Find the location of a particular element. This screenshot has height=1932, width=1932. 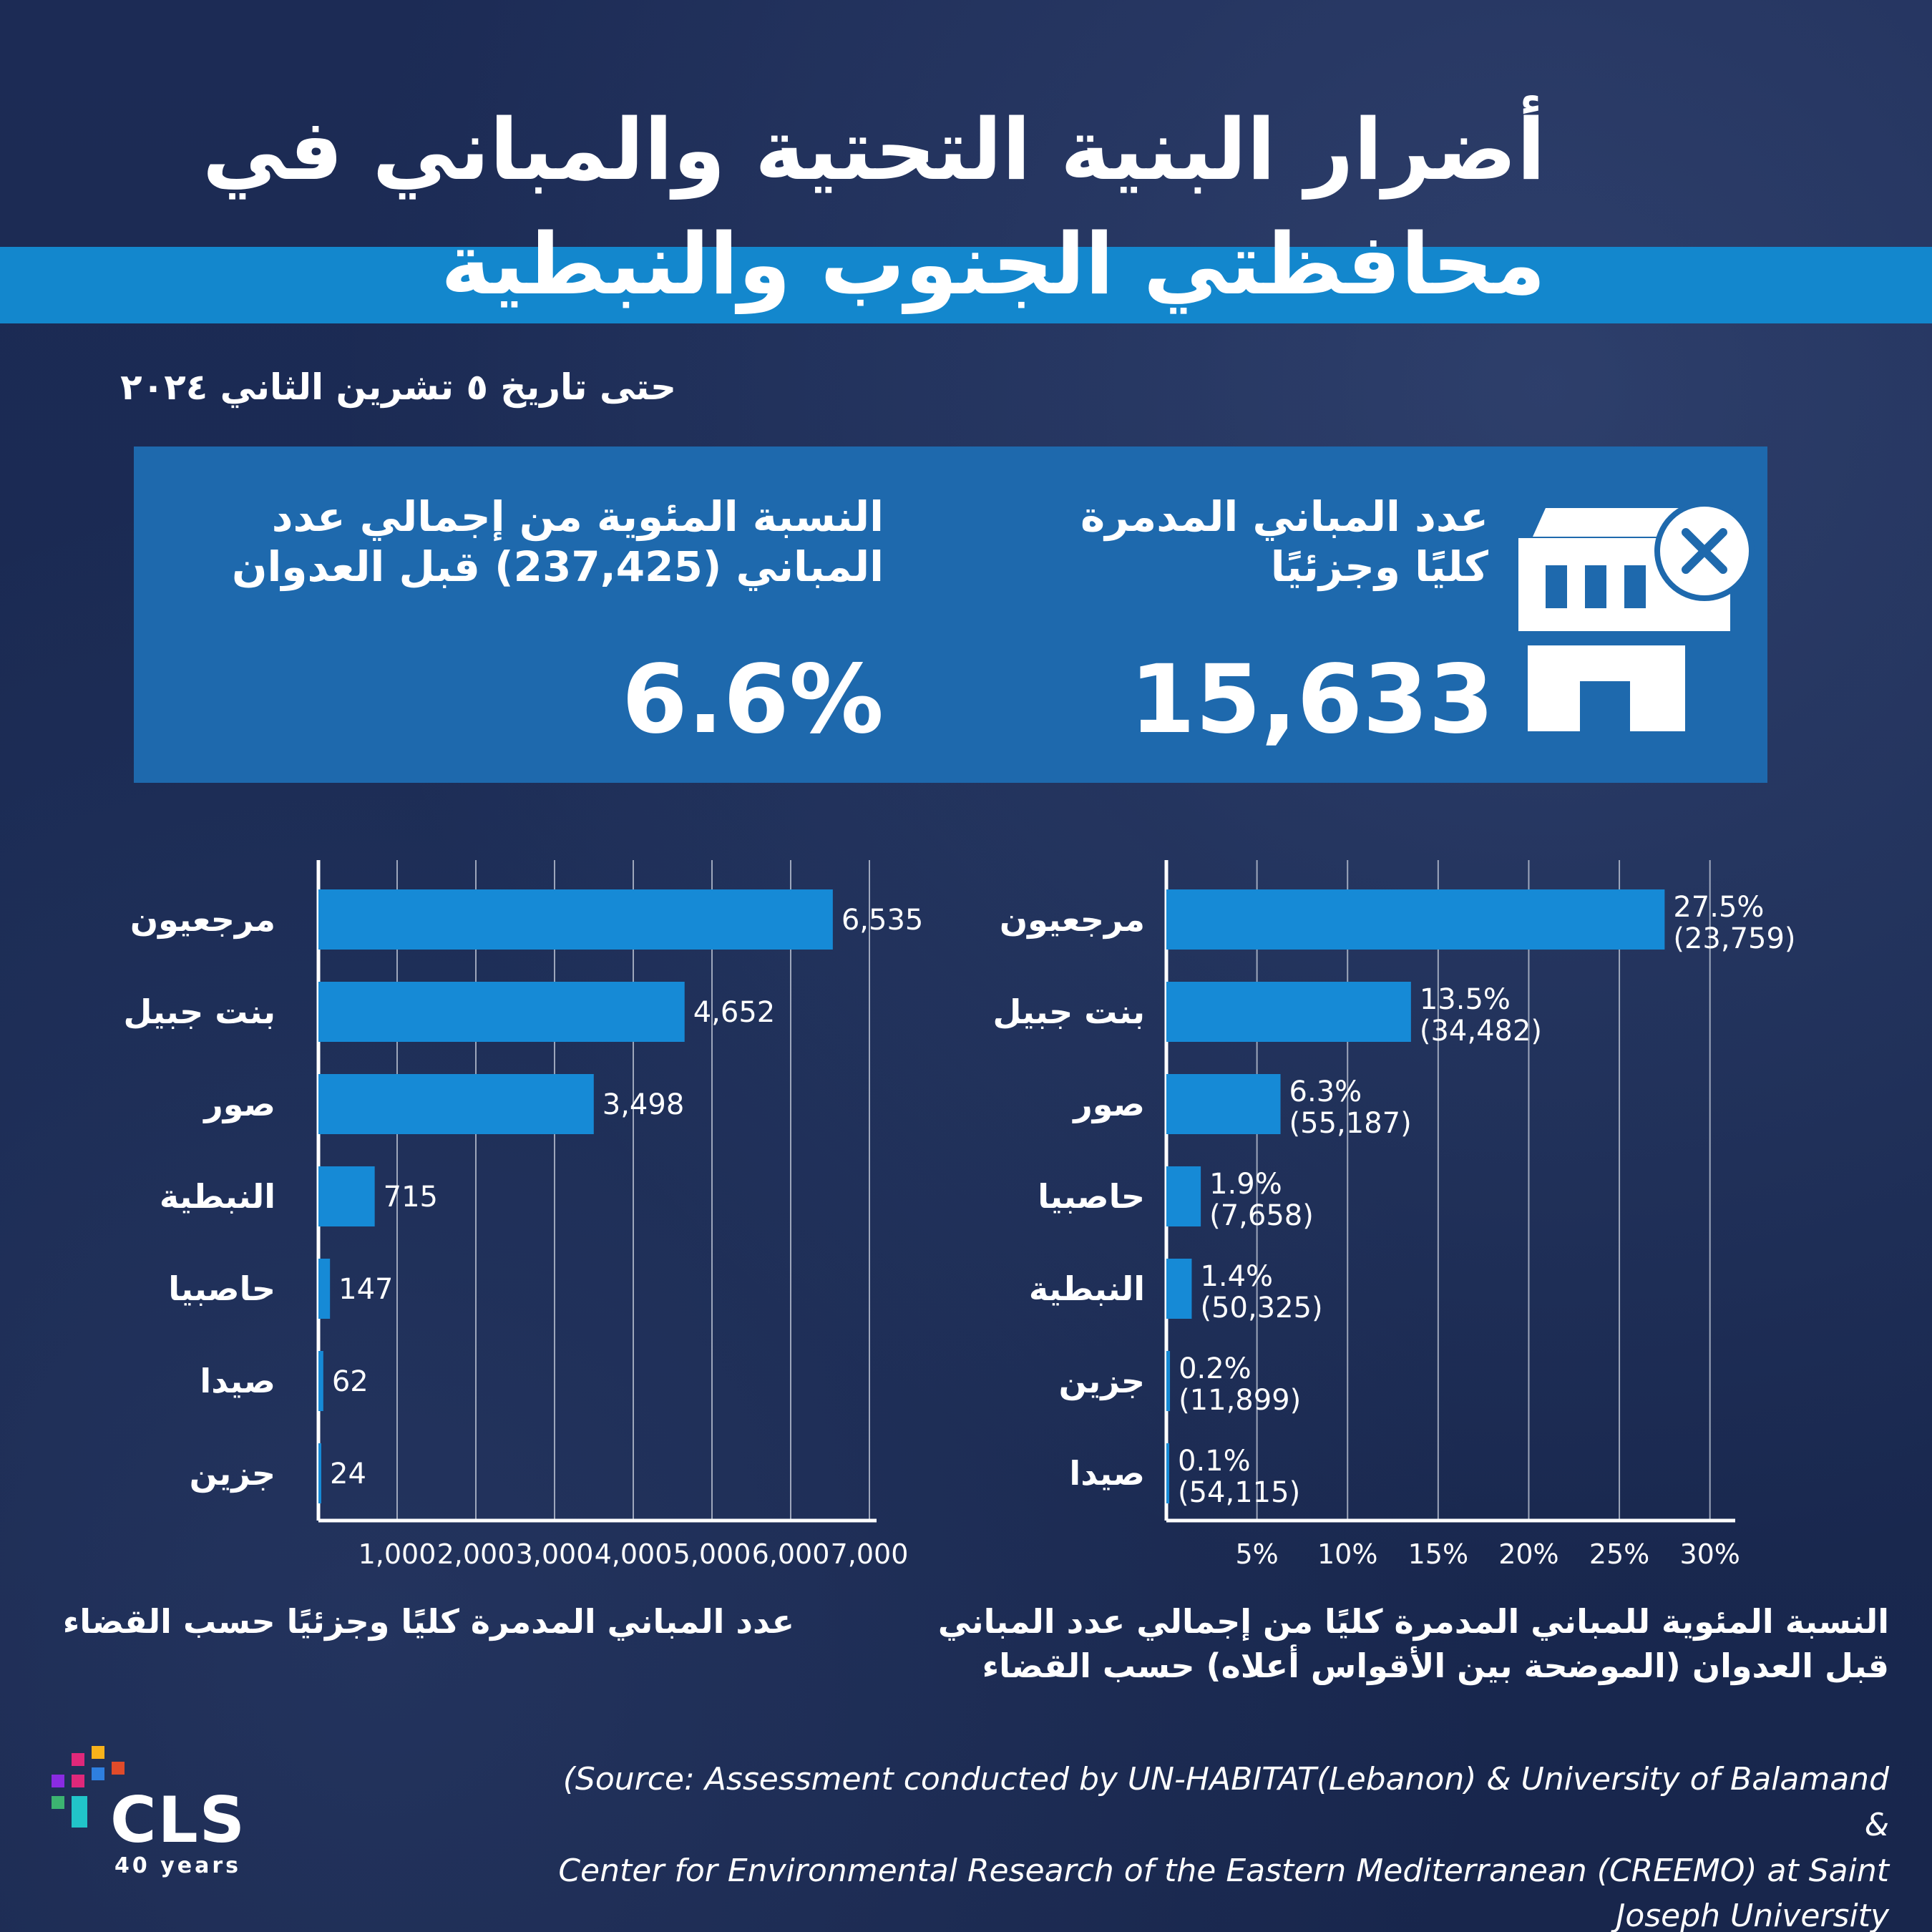

kpi-percentage-label-line2: المباني (237,425) قبل العدوان is located at coordinates (558, 566).